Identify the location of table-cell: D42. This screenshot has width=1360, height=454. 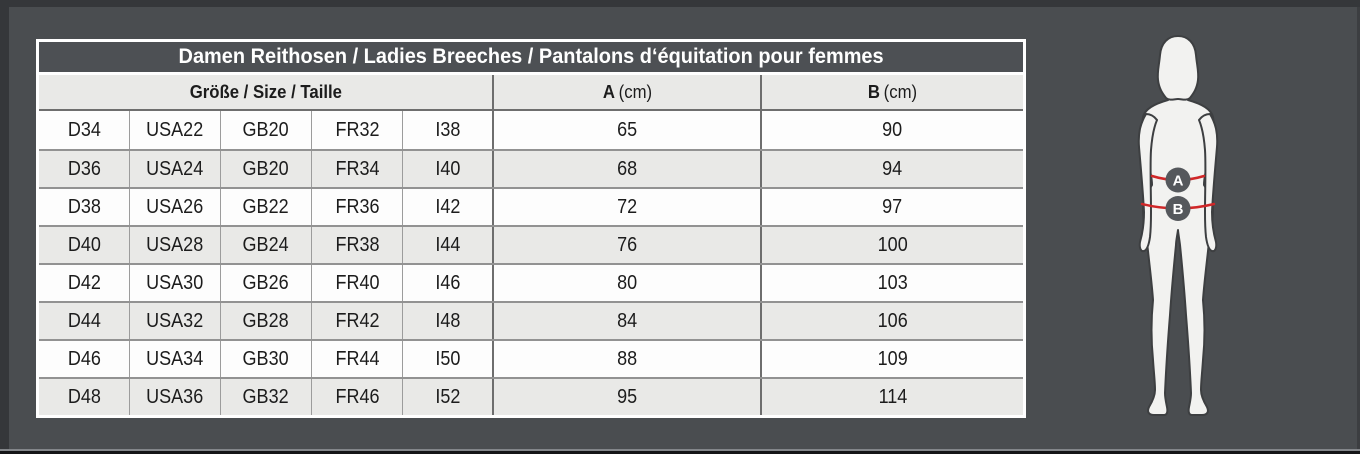
(84, 283).